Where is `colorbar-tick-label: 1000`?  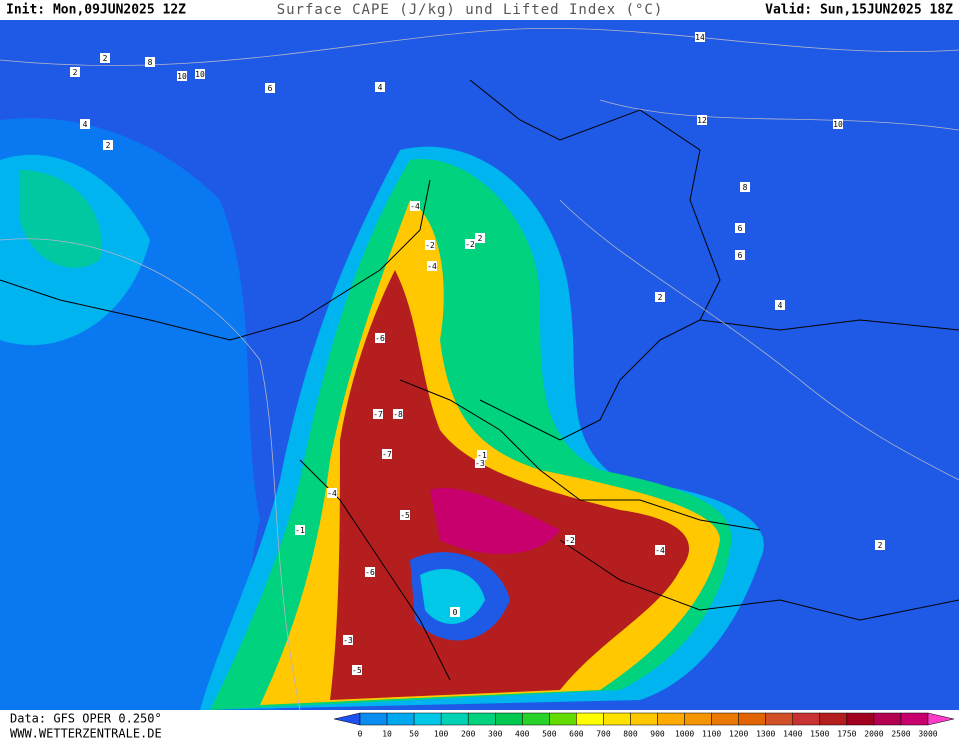 colorbar-tick-label: 1000 is located at coordinates (684, 734).